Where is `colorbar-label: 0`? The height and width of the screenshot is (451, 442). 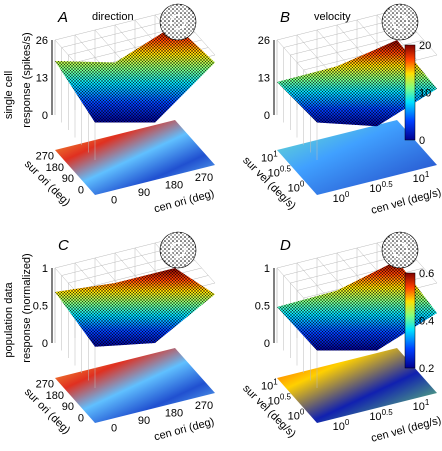
colorbar-label: 0 is located at coordinates (422, 141).